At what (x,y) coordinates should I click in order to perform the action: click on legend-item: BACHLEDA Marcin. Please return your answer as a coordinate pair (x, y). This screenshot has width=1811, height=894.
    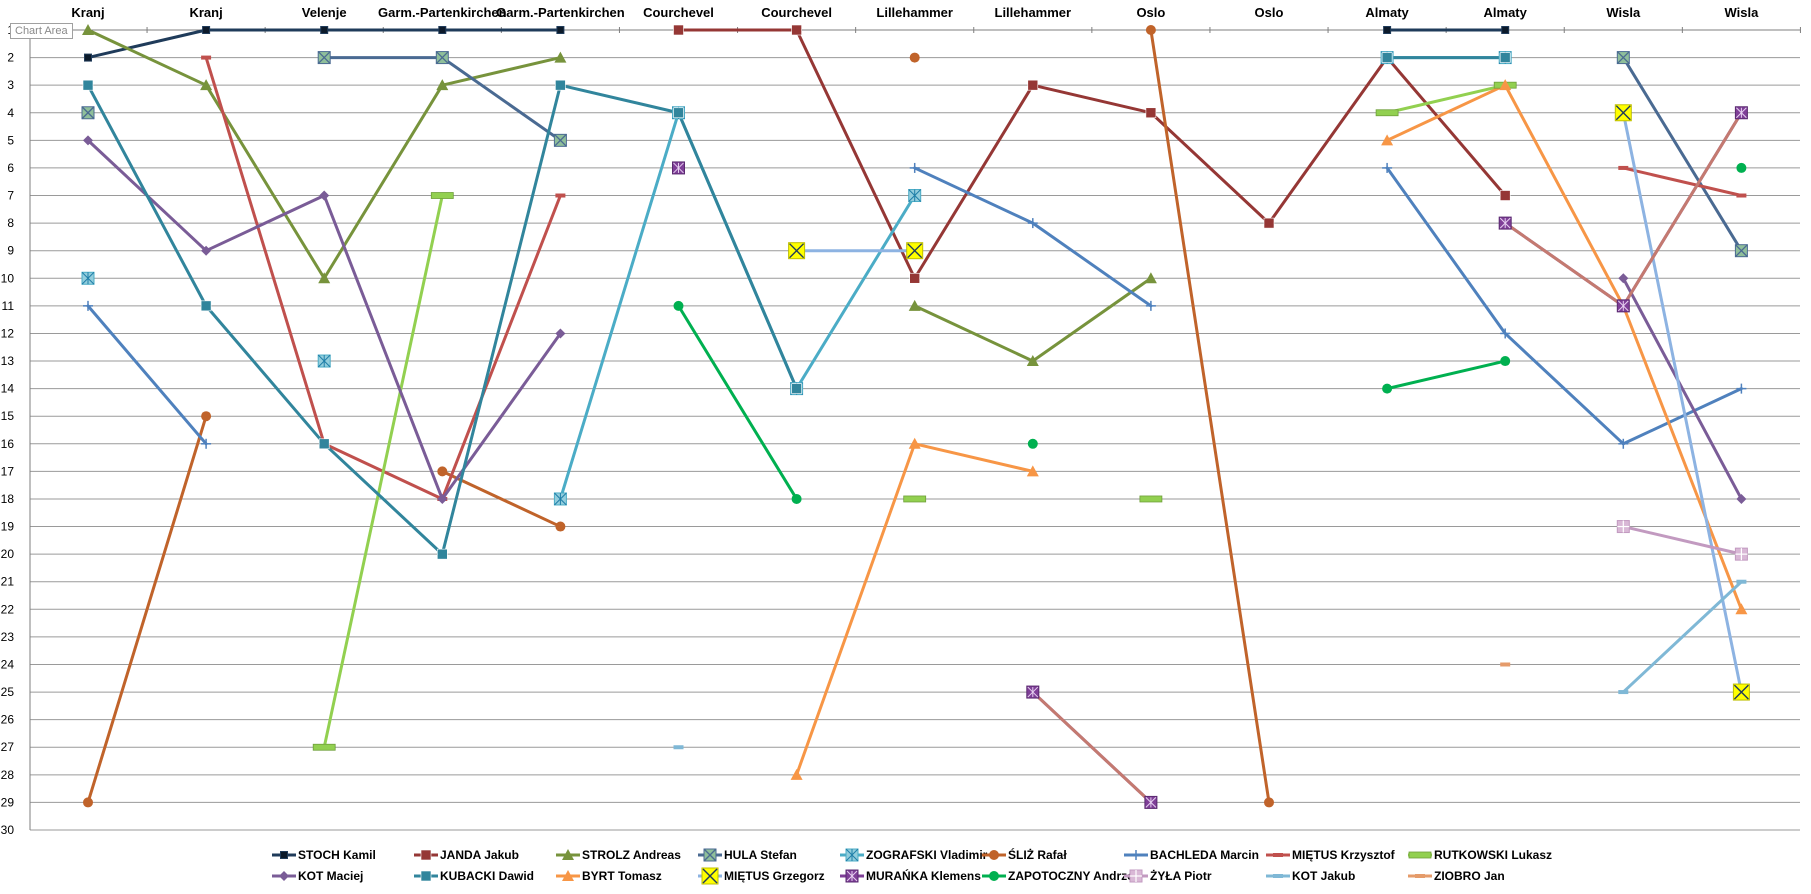
    Looking at the image, I should click on (1191, 855).